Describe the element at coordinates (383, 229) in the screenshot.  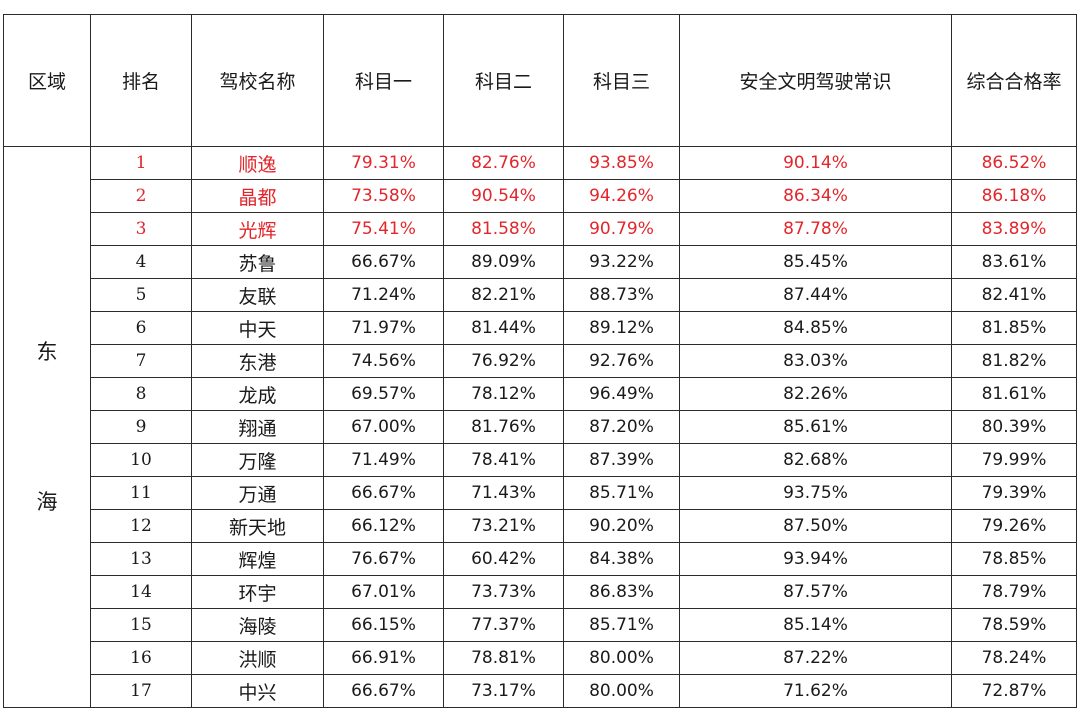
I see `subject-one-cell: 75.41%` at that location.